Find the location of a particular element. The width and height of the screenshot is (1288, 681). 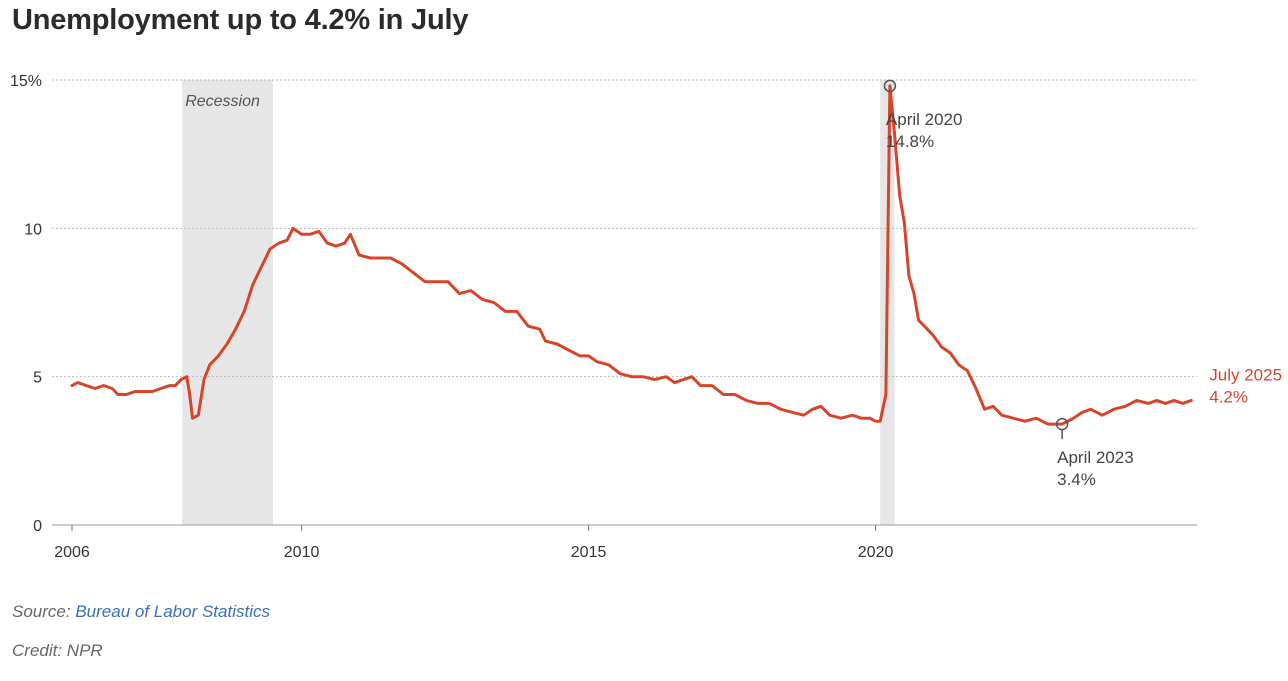

y-tick-label: 0 is located at coordinates (37, 526).